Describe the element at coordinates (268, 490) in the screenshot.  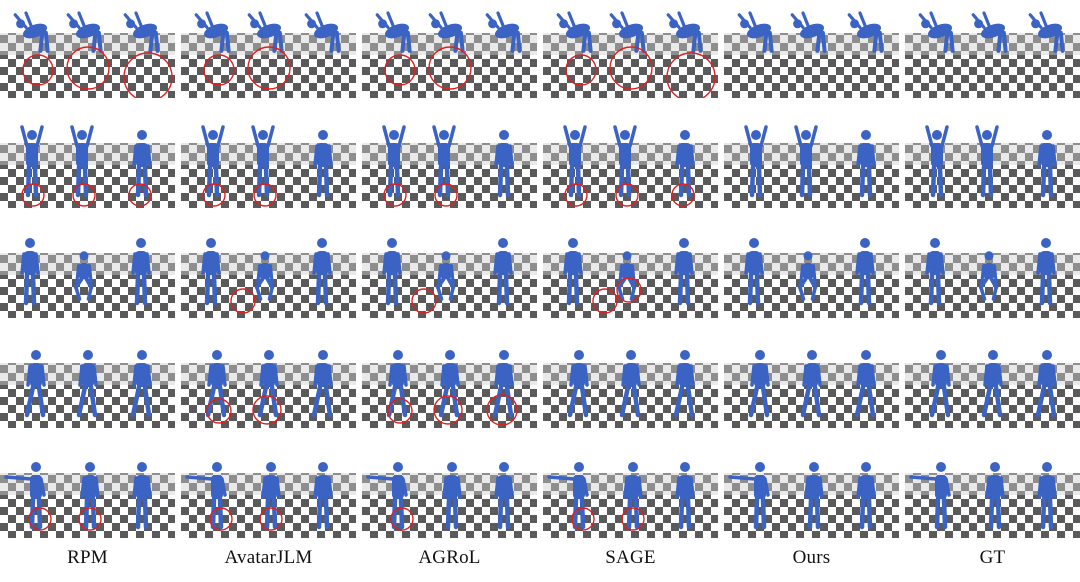
I see `render-avatarjlm-arm-extended-walk` at that location.